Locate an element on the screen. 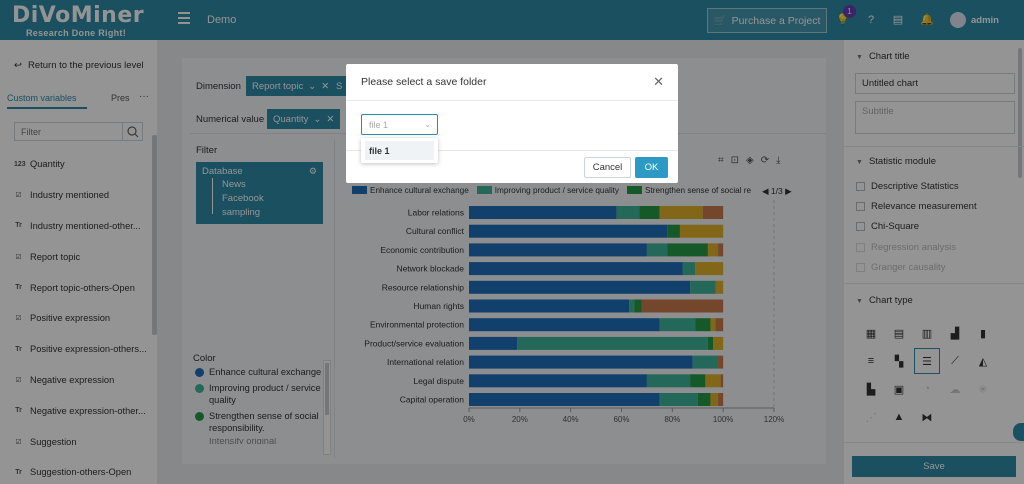 This screenshot has height=484, width=1024. chart-legend-item: Improving product / service quality is located at coordinates (547, 190).